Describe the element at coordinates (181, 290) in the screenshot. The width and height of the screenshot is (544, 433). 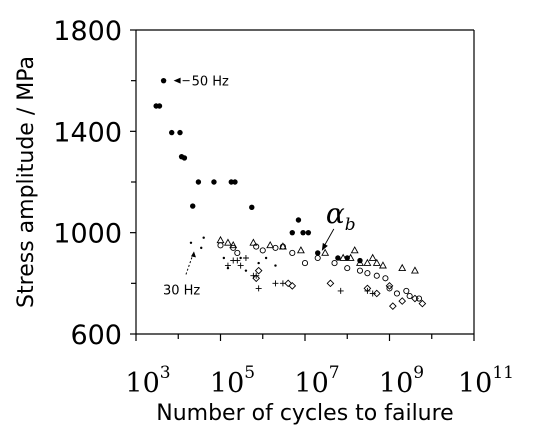
I see `annotation-30hz-label: 30 Hz` at that location.